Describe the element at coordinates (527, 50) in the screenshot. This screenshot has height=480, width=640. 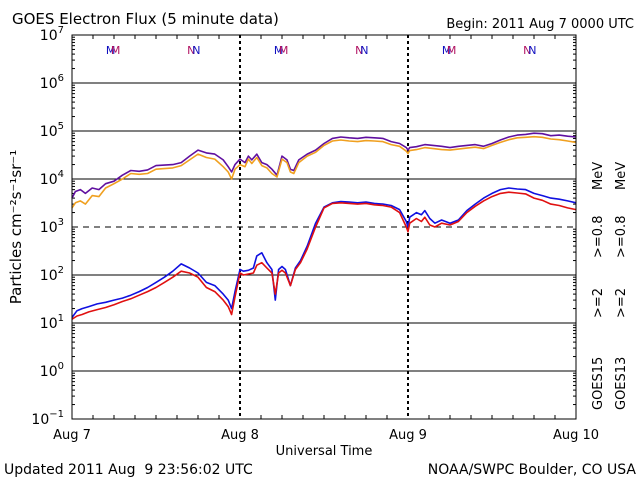
I see `mn-marker-10: N` at that location.